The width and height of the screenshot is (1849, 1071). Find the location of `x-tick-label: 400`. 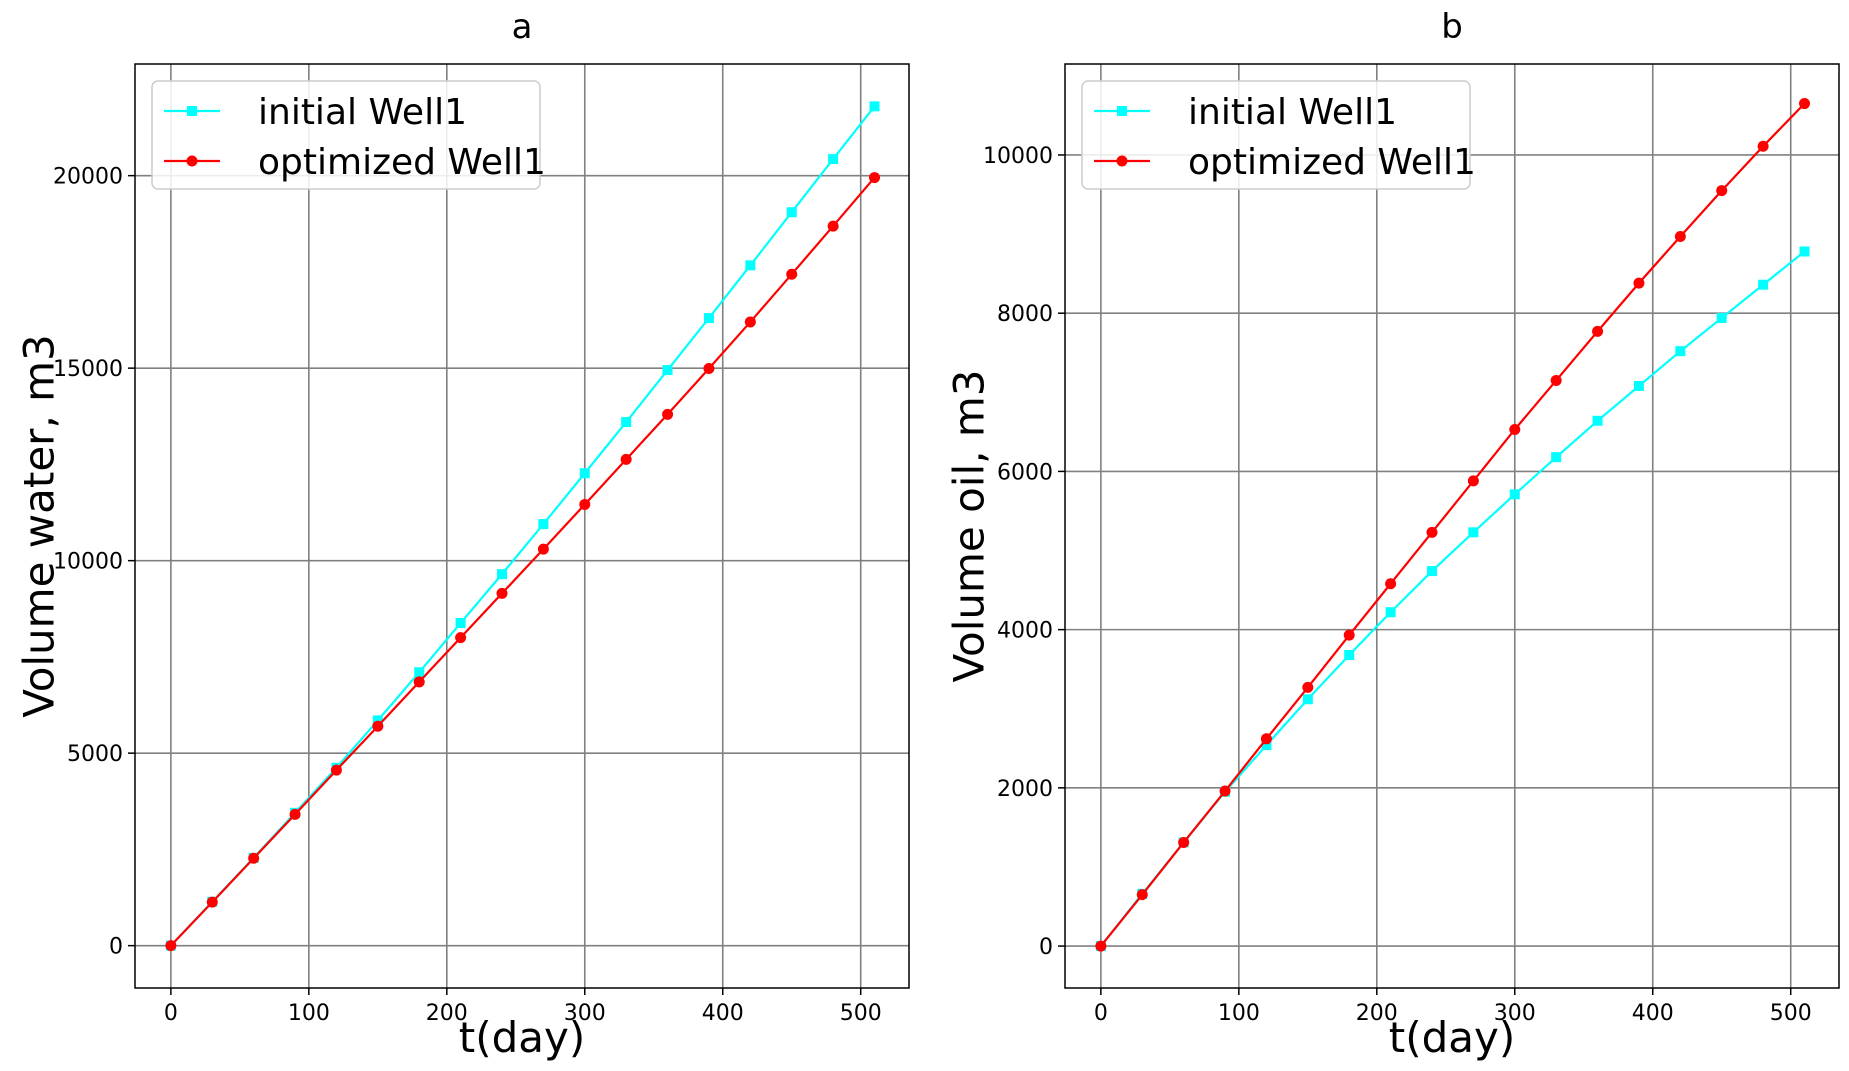

x-tick-label: 400 is located at coordinates (723, 1013).